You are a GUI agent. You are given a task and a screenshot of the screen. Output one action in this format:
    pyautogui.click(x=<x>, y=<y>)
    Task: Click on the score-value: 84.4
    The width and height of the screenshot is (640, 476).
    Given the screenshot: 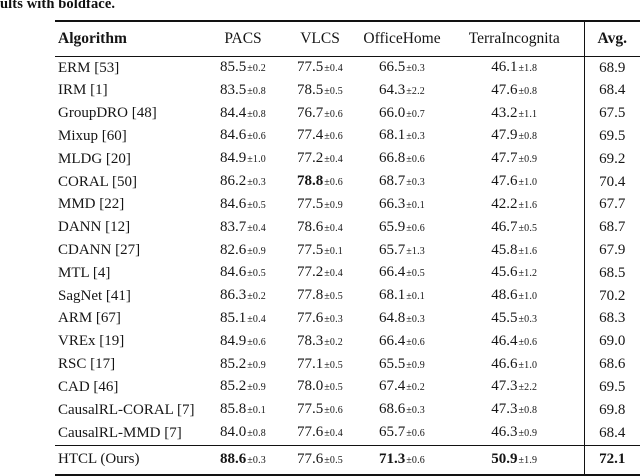 What is the action you would take?
    pyautogui.click(x=233, y=112)
    